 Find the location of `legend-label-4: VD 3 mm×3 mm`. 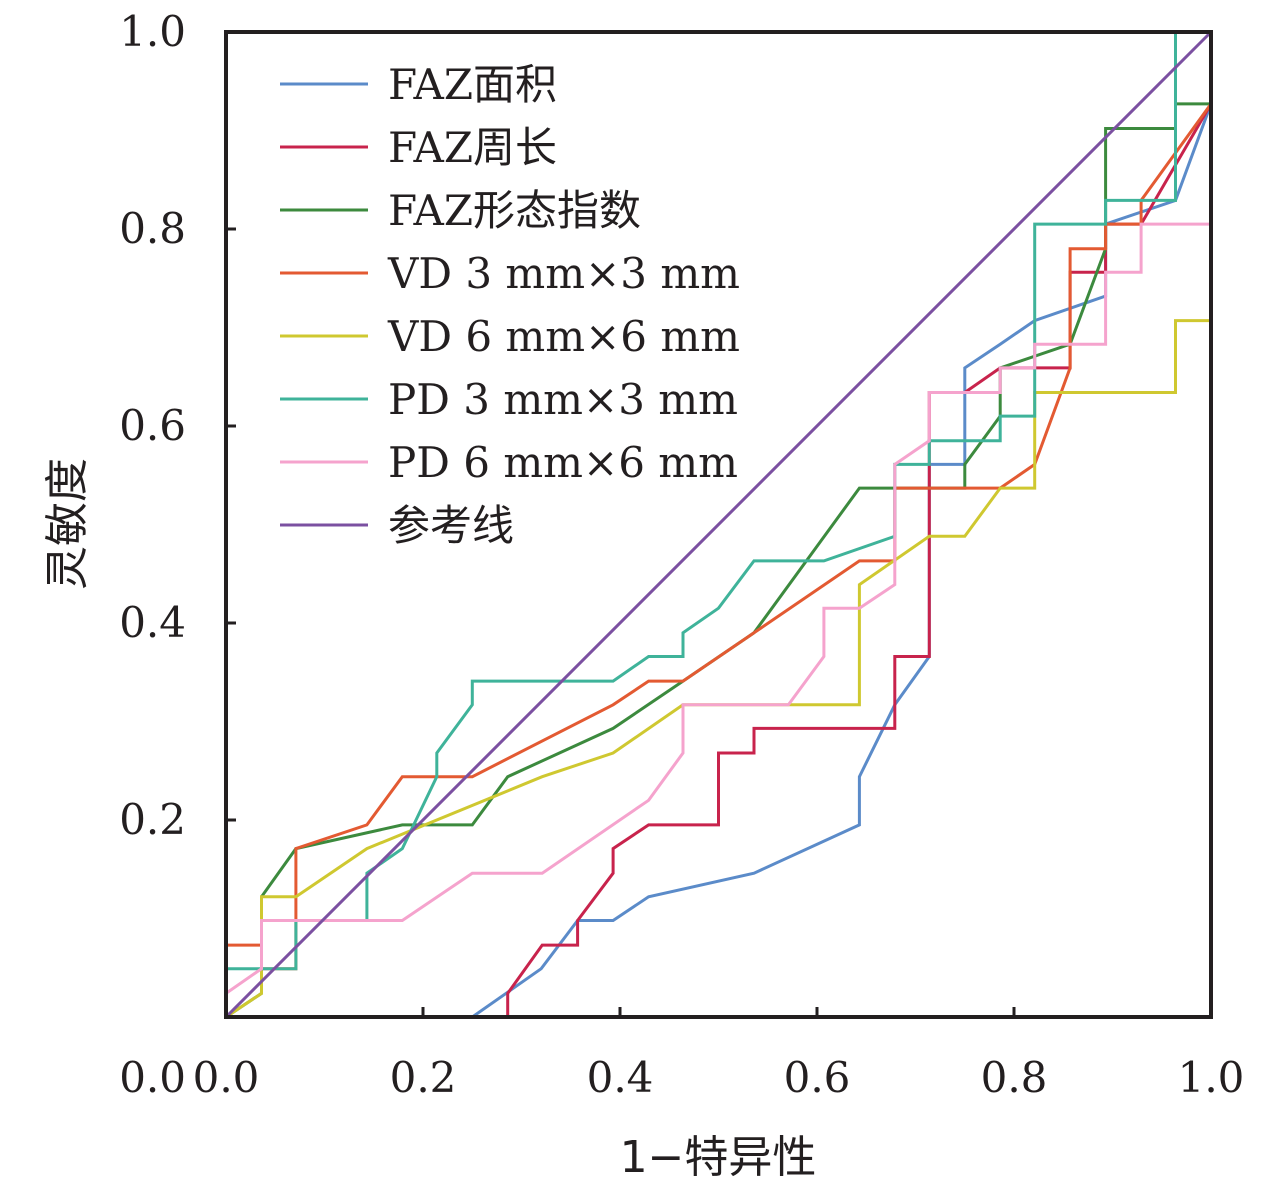

legend-label-4: VD 3 mm×3 mm is located at coordinates (563, 273).